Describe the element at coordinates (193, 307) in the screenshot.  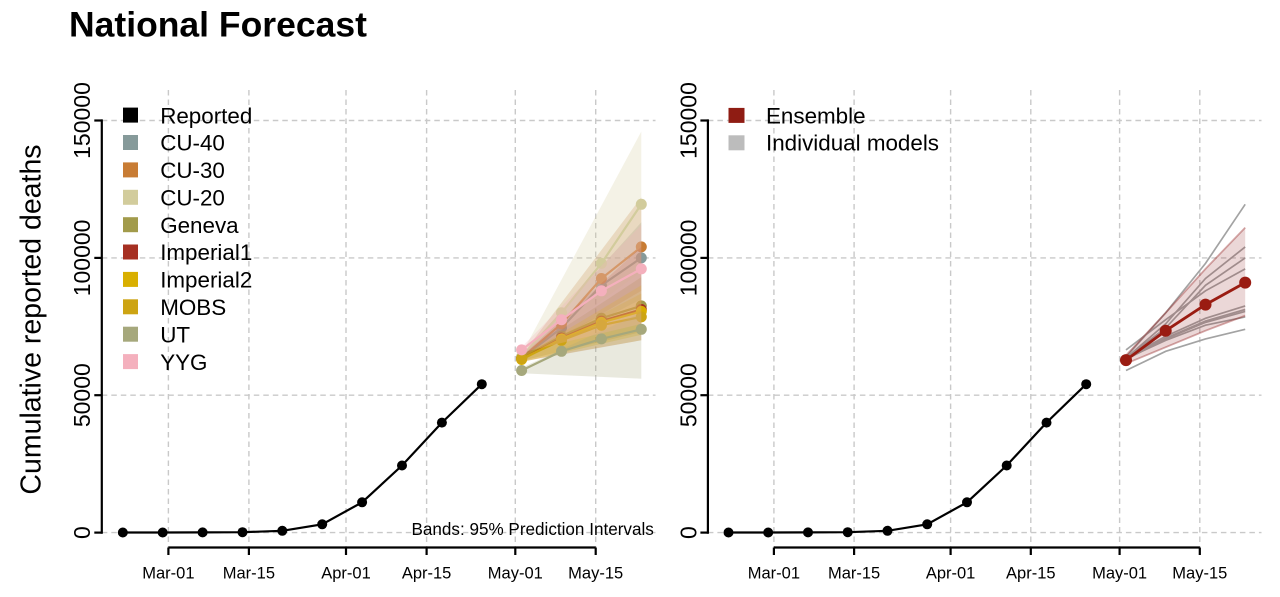
I see `svg-text: MOBS` at that location.